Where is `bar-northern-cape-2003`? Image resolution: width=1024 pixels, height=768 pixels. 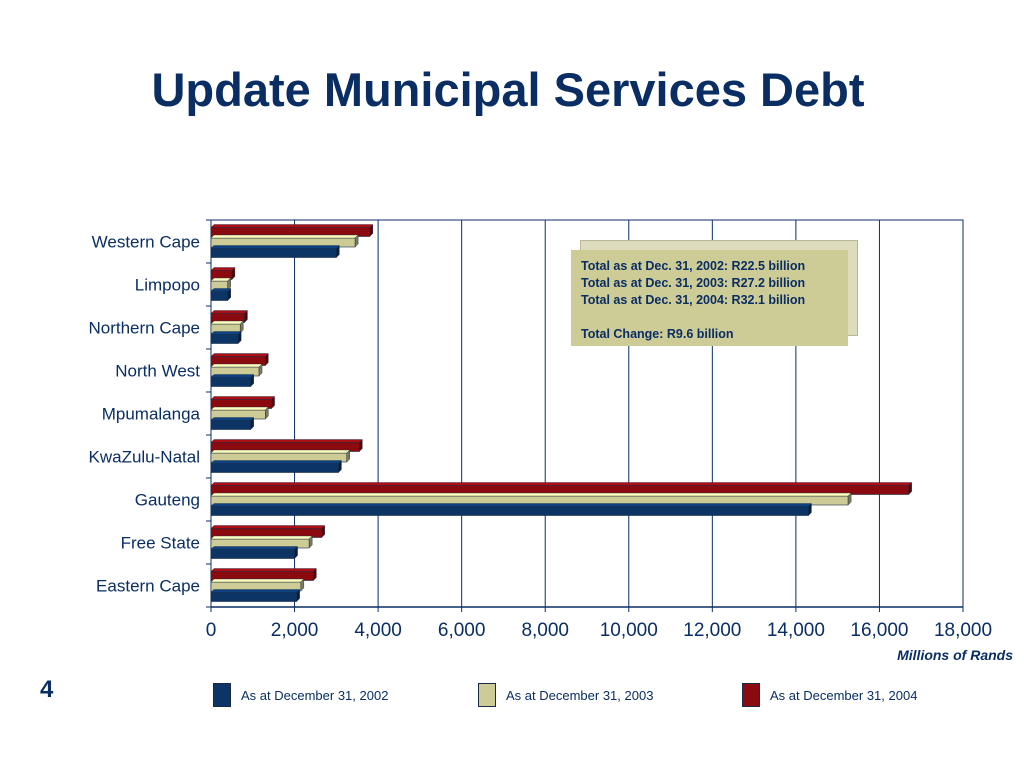
bar-northern-cape-2003 is located at coordinates (227, 327).